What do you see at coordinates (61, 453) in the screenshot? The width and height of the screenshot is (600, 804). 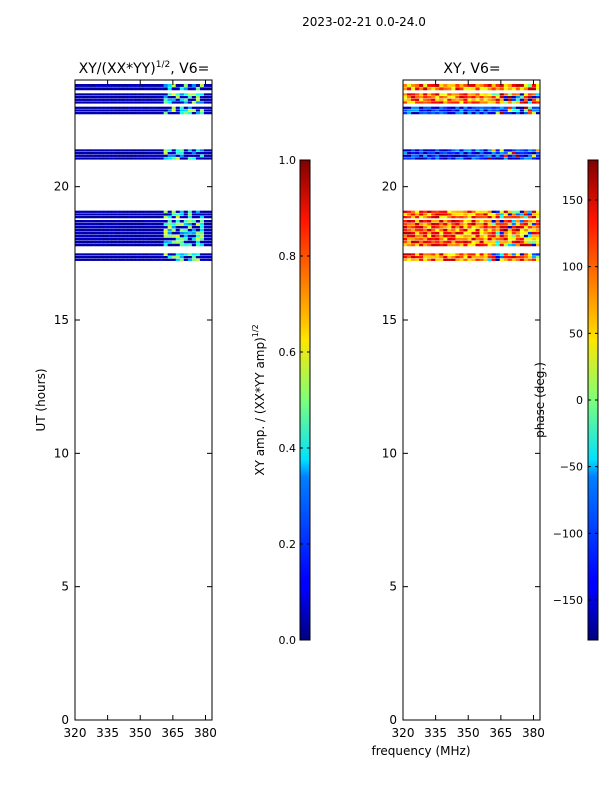 I see `amp-ytick-label: 10` at bounding box center [61, 453].